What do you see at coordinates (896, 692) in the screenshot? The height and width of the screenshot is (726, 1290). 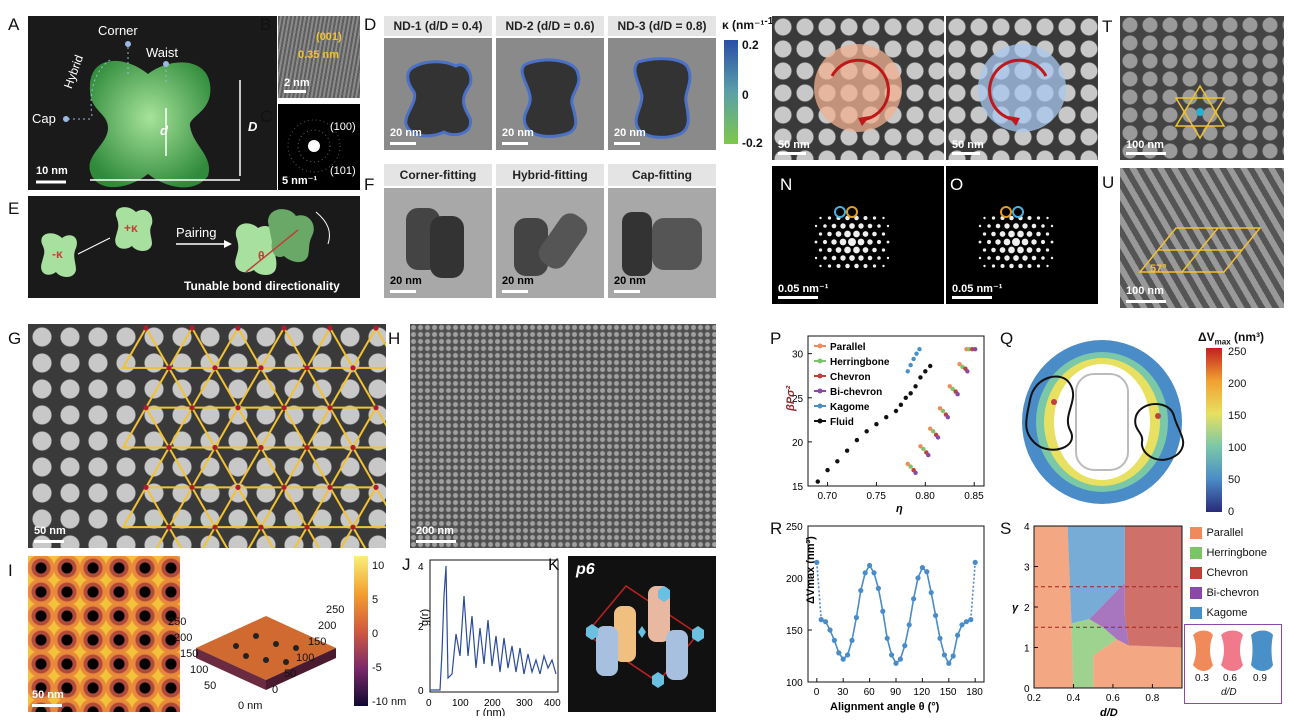 I see `chart-r-xtick-label: 90` at bounding box center [896, 692].